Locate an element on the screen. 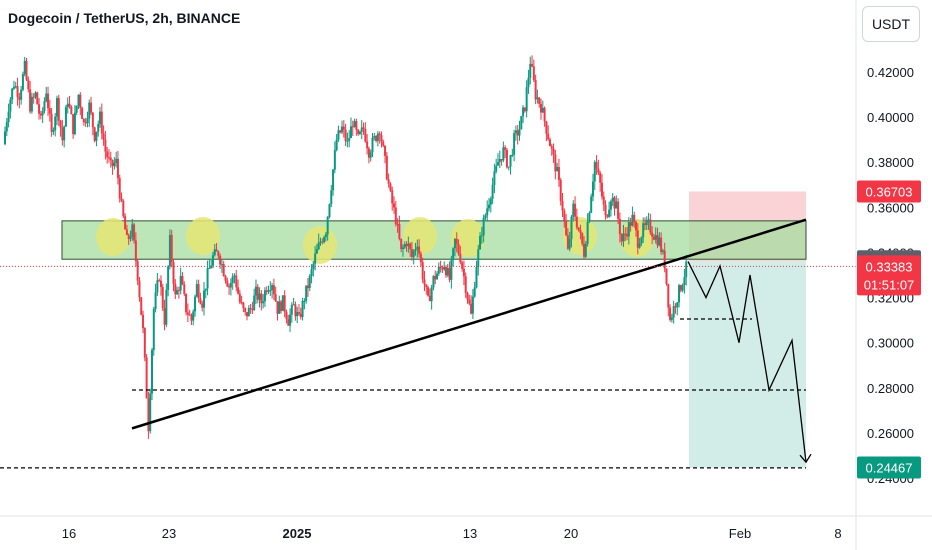 The width and height of the screenshot is (932, 550). projection-path is located at coordinates (747, 362).